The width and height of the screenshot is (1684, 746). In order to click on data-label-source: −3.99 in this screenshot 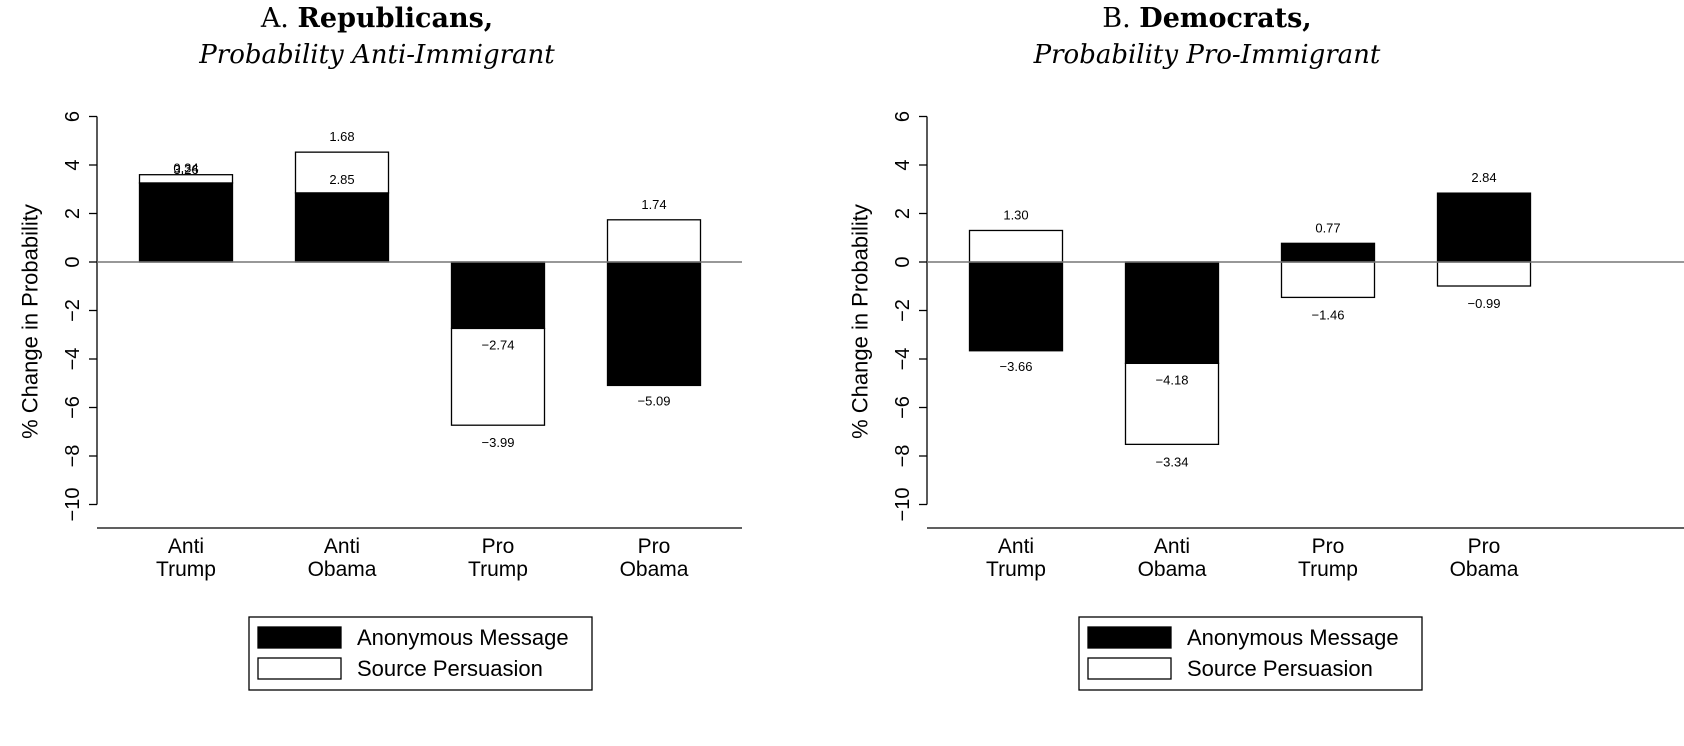, I will do `click(498, 442)`.